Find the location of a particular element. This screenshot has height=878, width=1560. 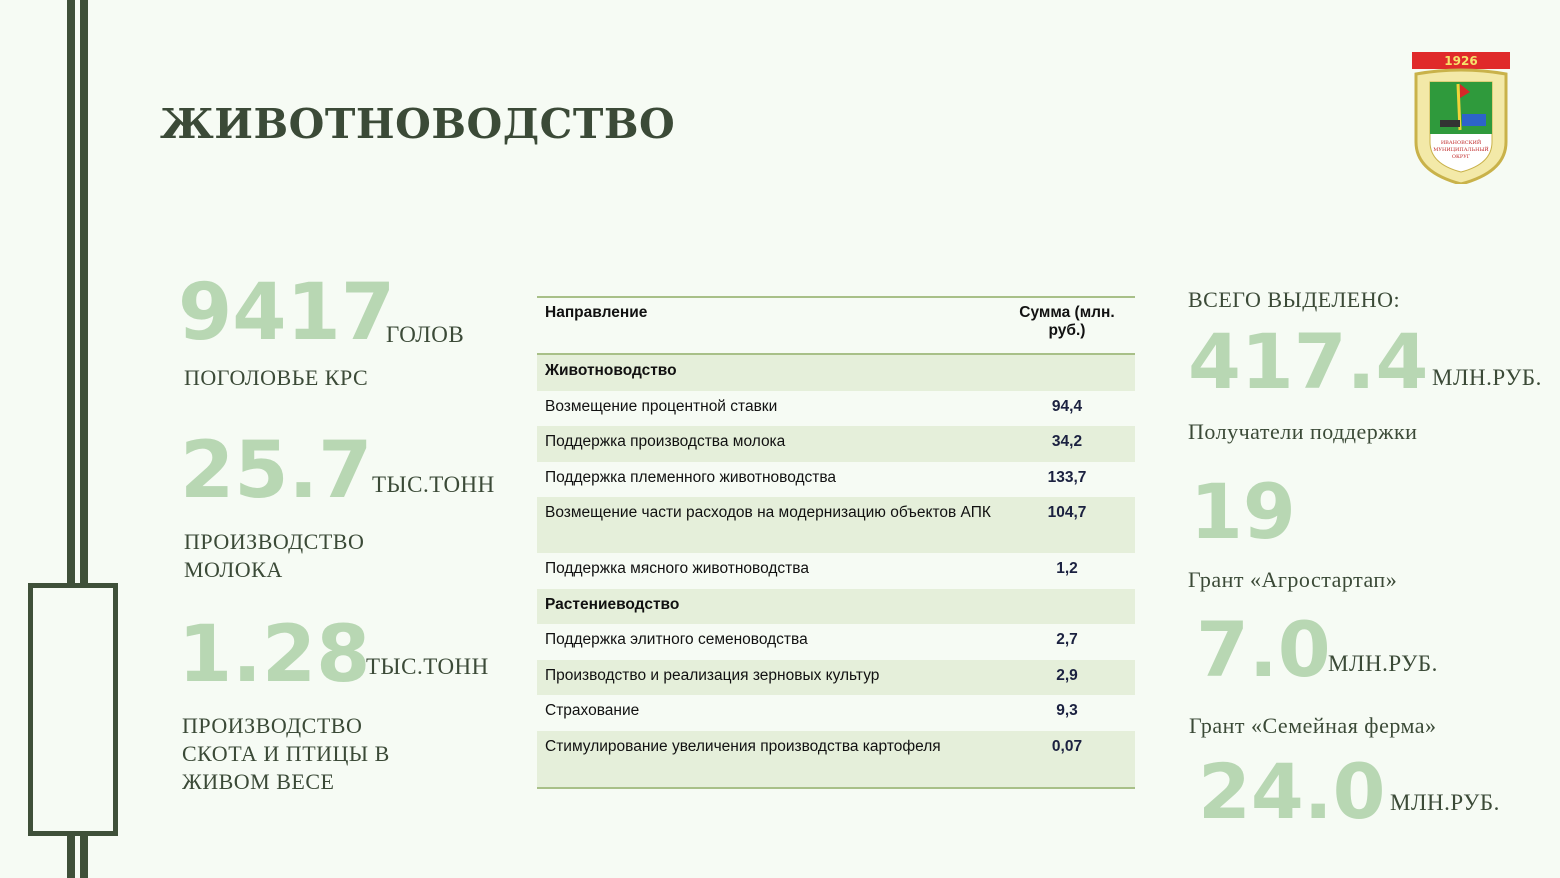

stat-cattle-unit: ГОЛОВ is located at coordinates (425, 334).